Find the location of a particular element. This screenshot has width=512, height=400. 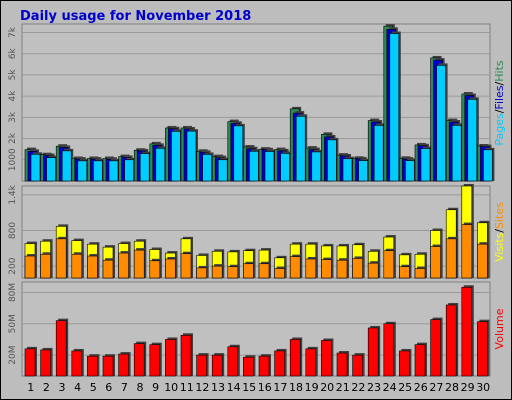

x-tick-label: 24 is located at coordinates (390, 387).